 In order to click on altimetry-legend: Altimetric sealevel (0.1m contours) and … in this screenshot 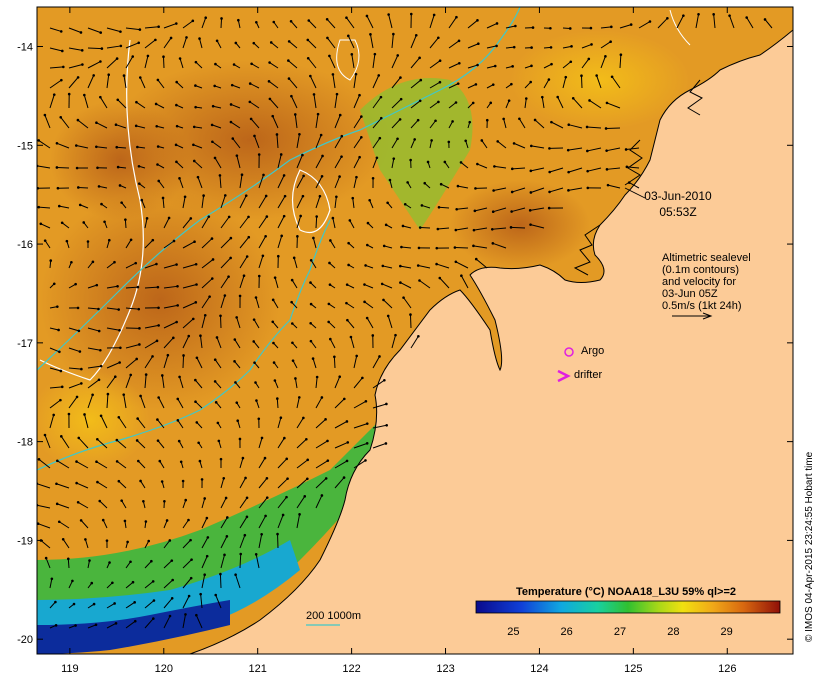, I will do `click(706, 286)`.